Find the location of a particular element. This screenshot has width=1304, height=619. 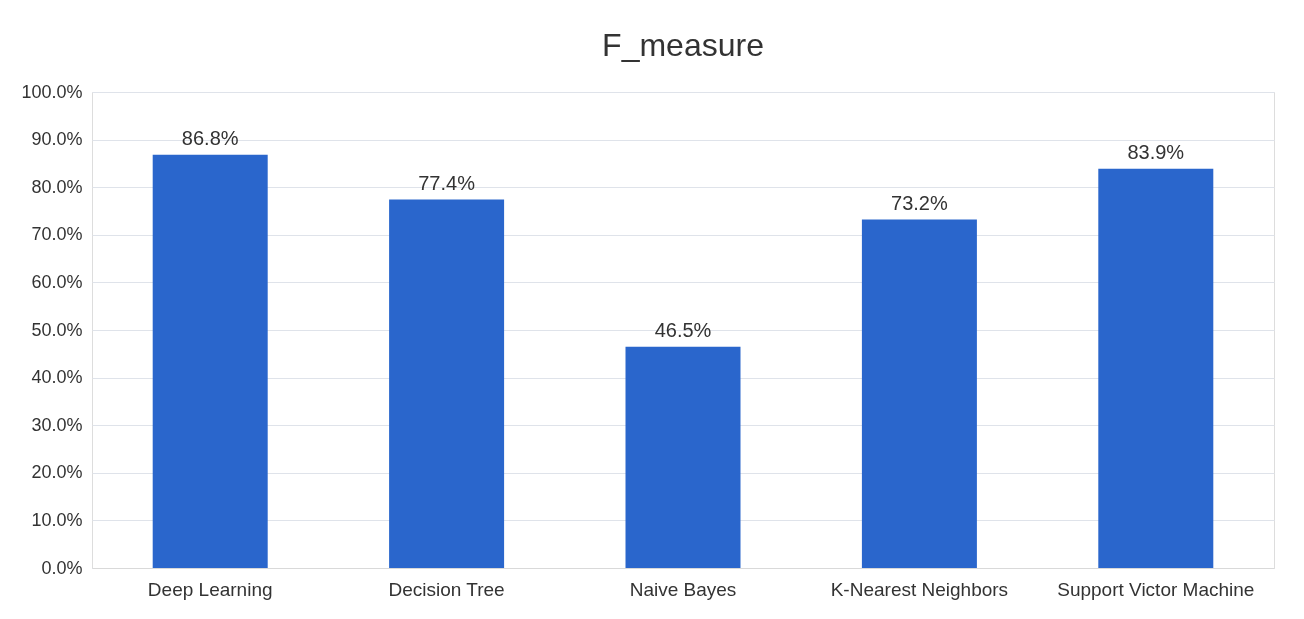

y-tick-label: 50.0% is located at coordinates (57, 329).